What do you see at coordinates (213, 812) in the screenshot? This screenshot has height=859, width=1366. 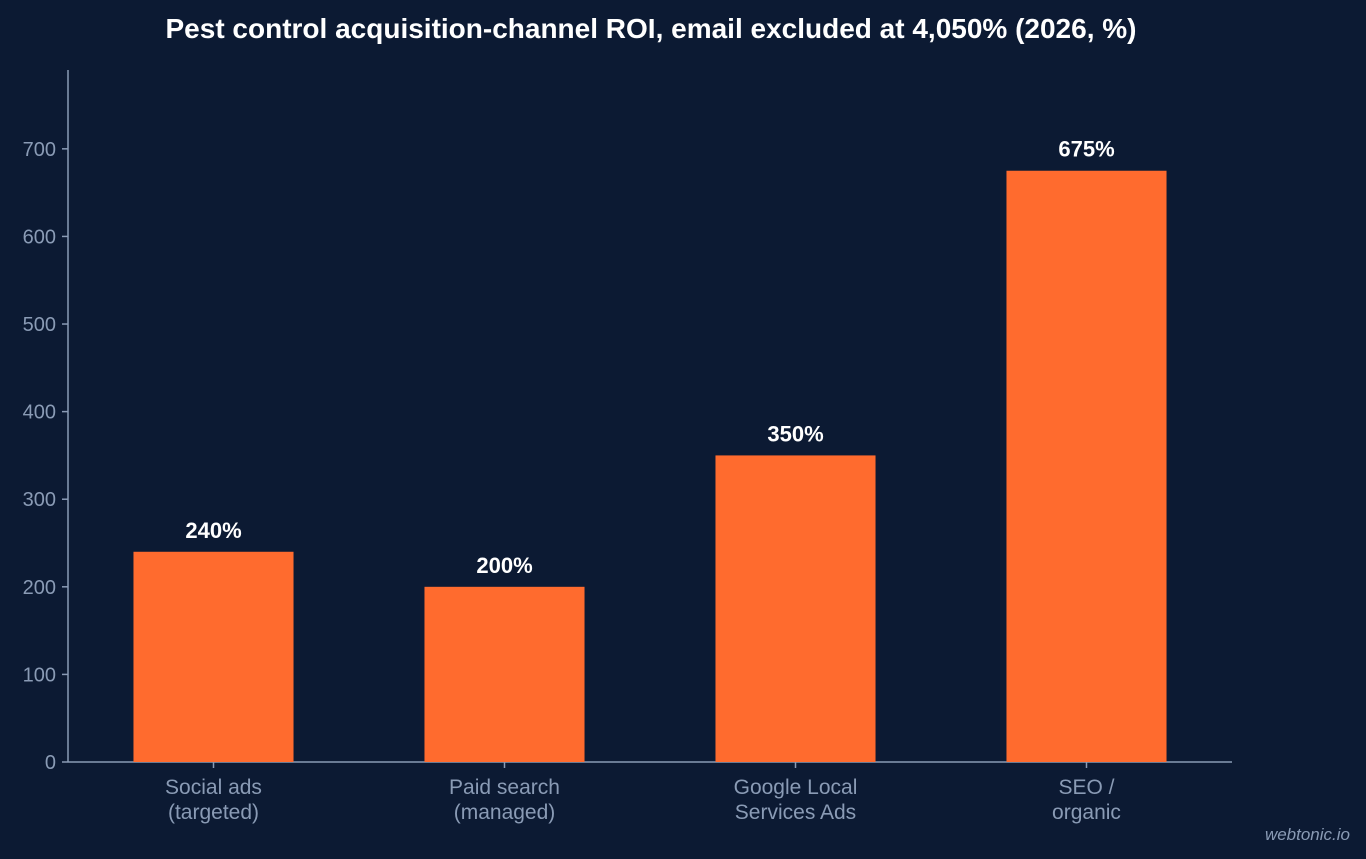 I see `x-tick-label: (targeted)` at bounding box center [213, 812].